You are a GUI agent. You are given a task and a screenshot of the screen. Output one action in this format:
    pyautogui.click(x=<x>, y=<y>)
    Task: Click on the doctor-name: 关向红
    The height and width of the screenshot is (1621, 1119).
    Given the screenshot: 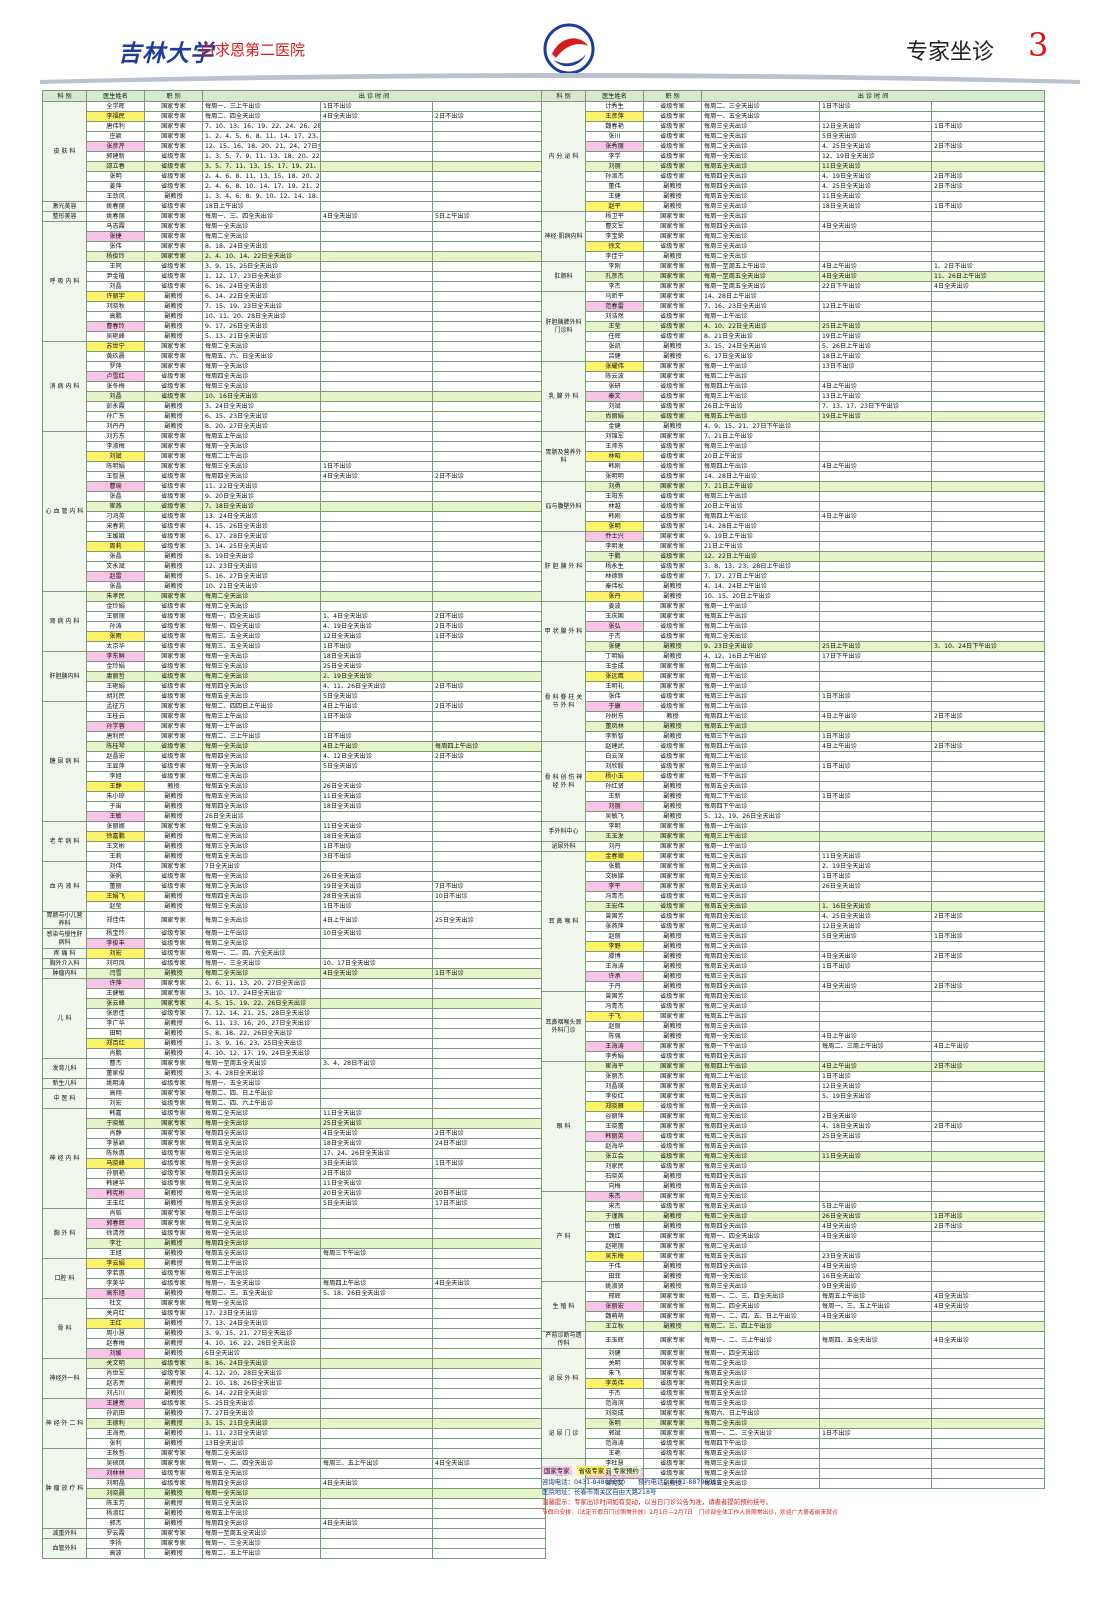 What is the action you would take?
    pyautogui.click(x=115, y=1313)
    